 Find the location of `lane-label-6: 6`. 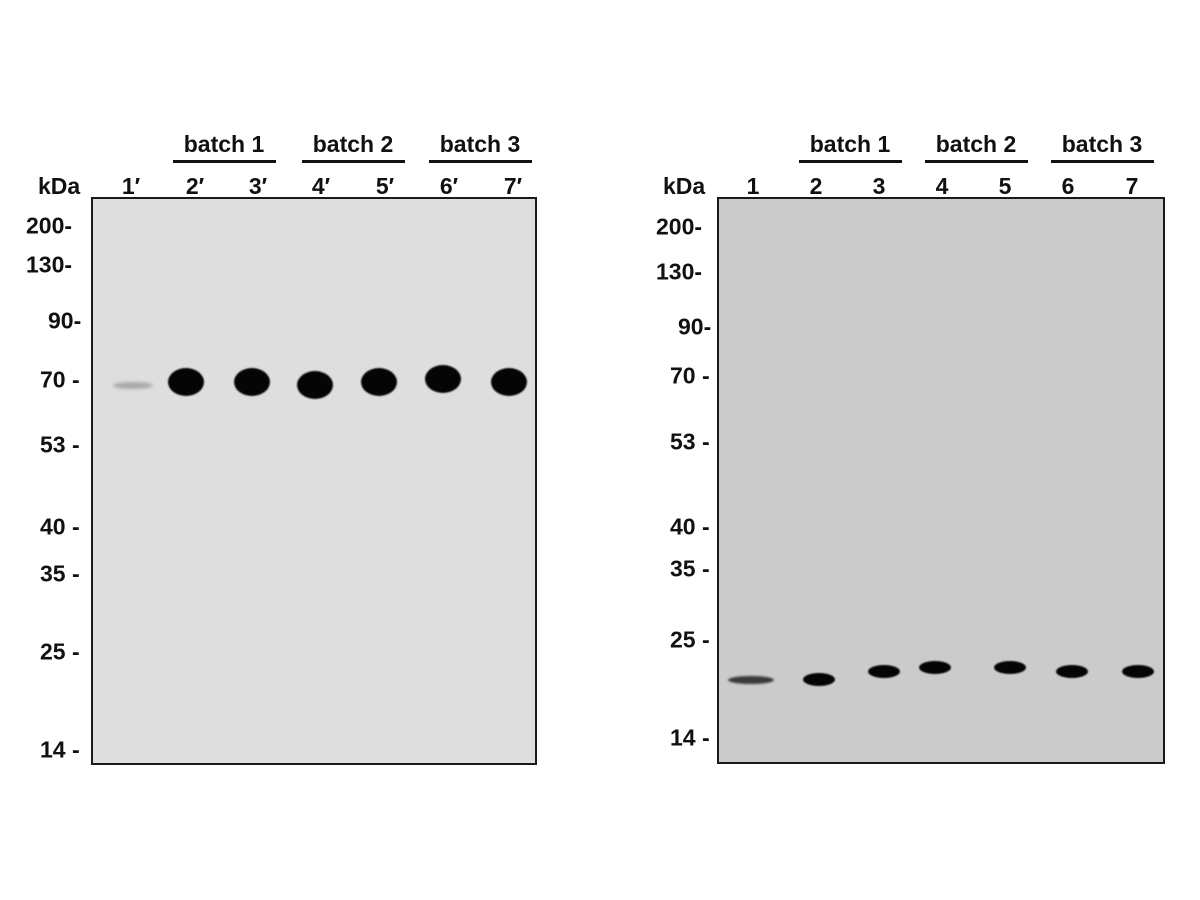

lane-label-6: 6 is located at coordinates (1068, 186).